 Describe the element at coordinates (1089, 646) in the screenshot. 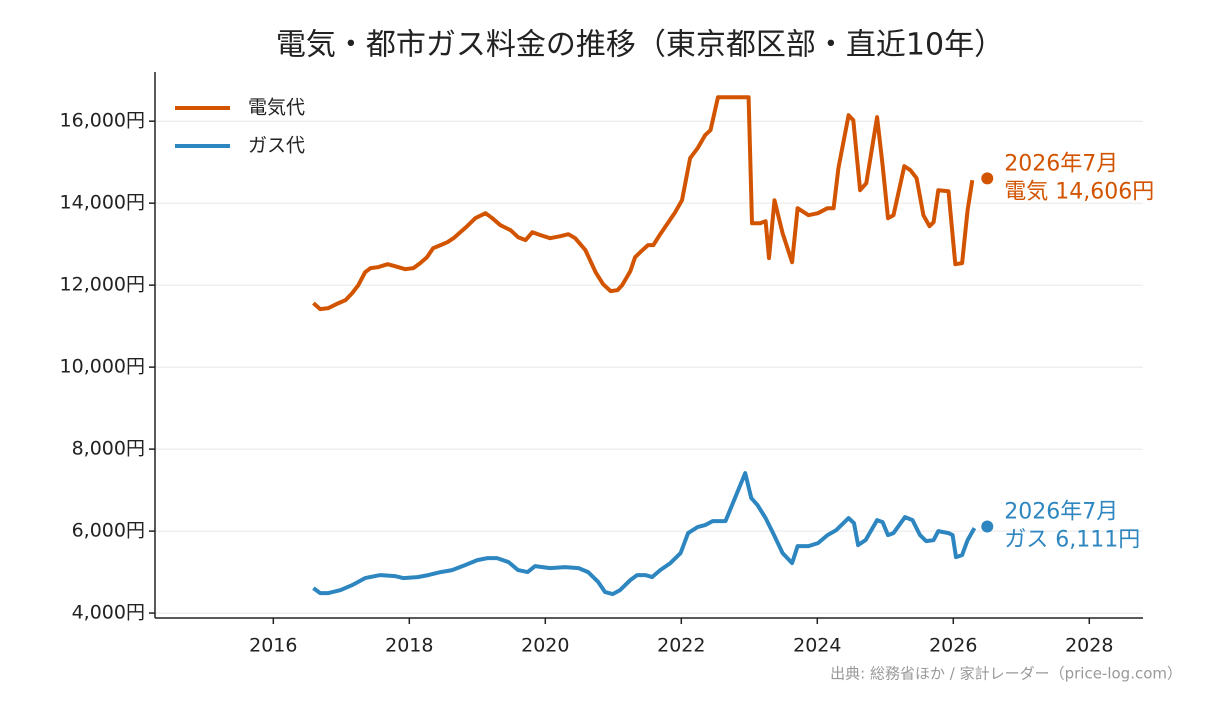

I see `x-tick-label: 2028` at that location.